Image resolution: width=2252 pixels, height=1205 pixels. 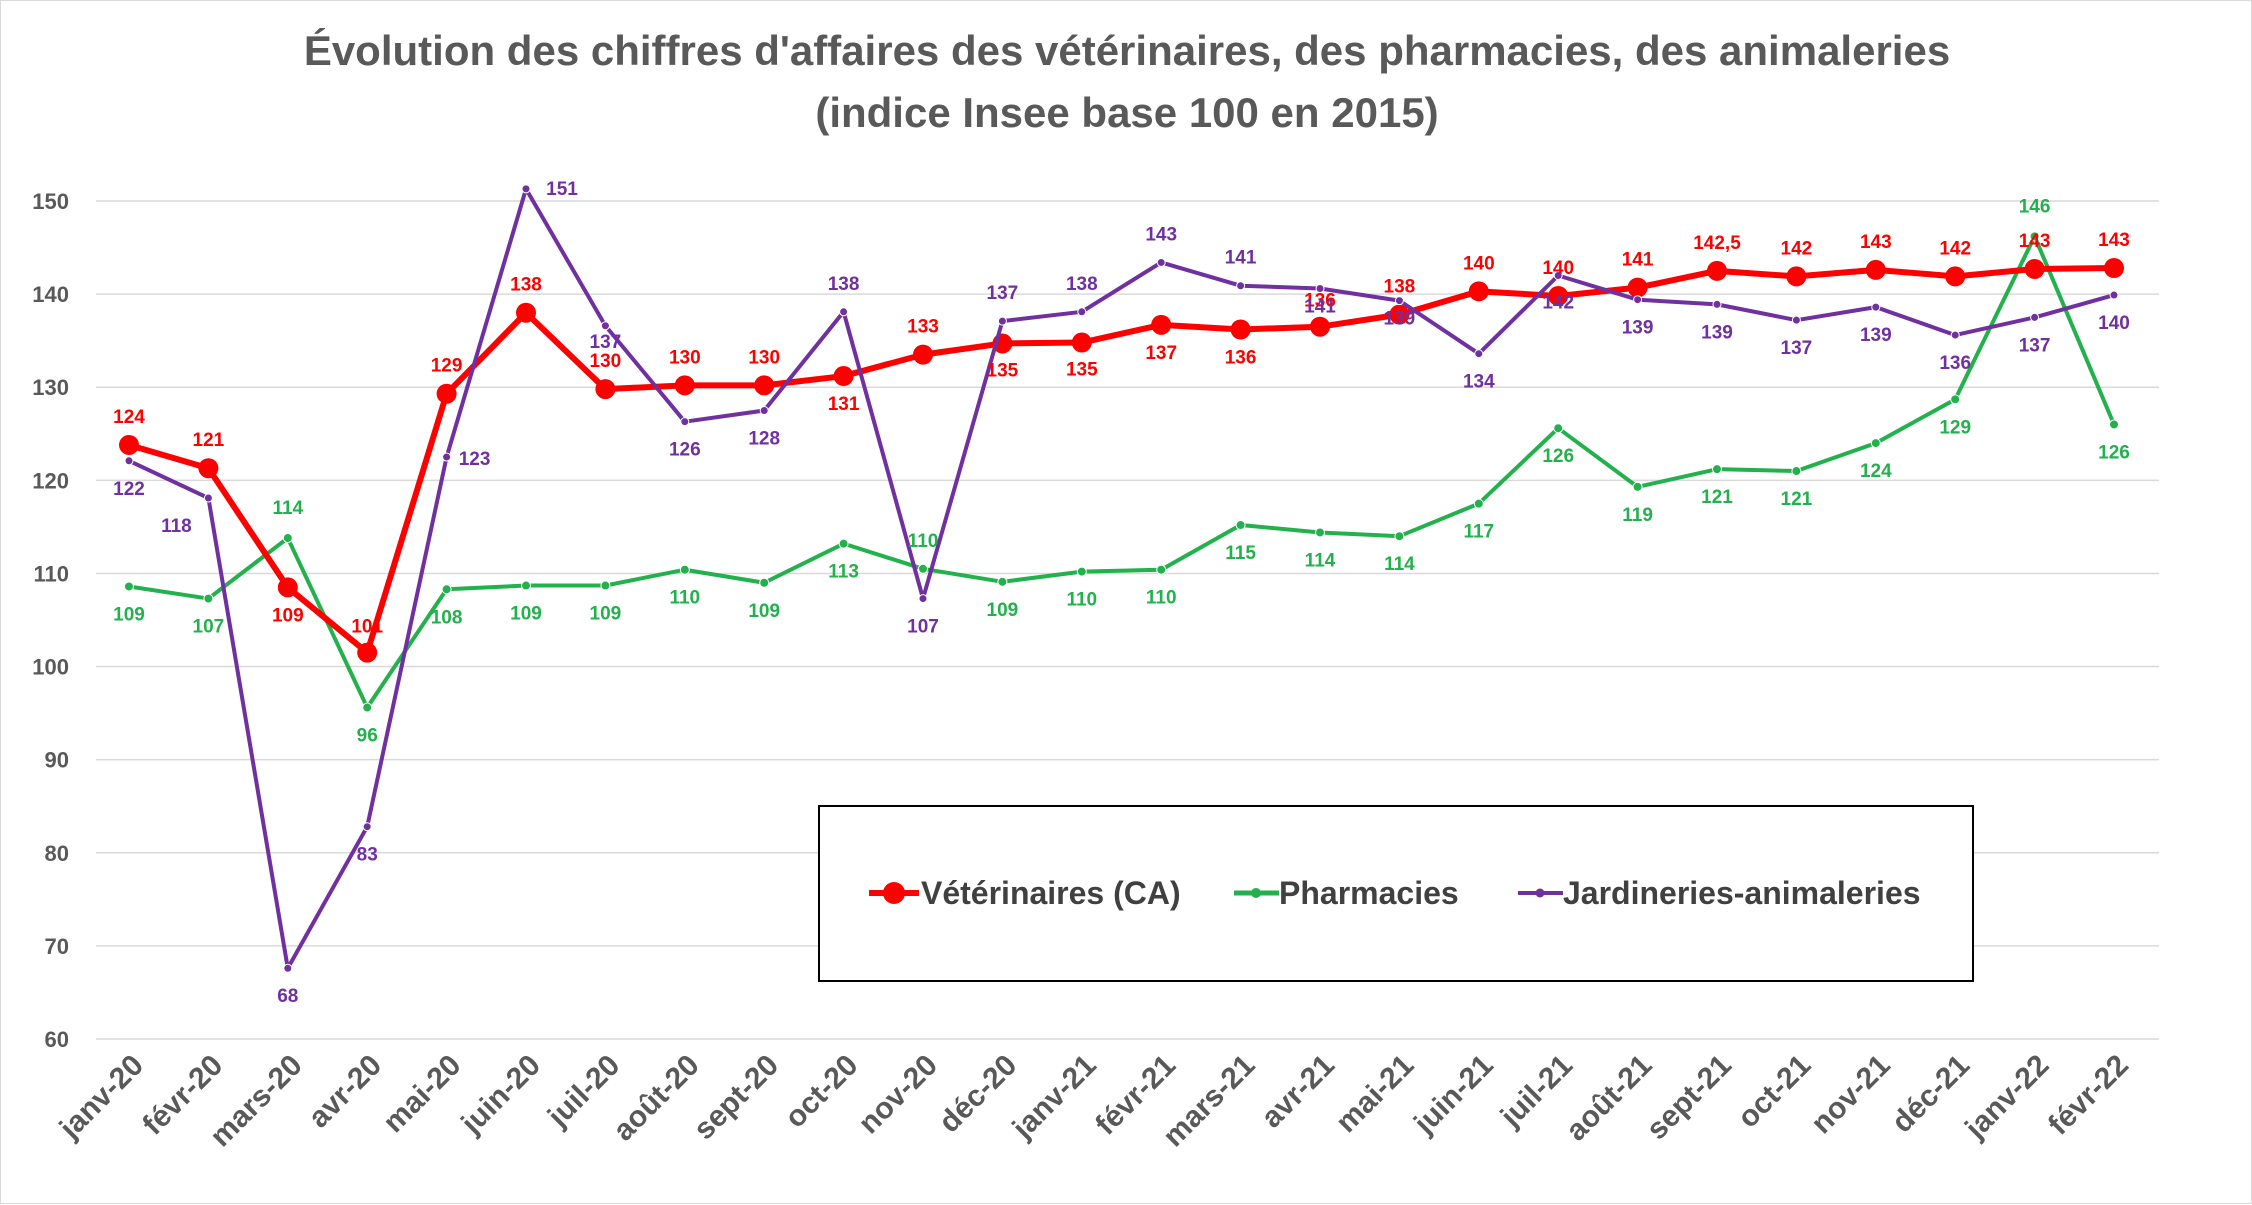 I want to click on y-tick-label: 150, so click(x=50, y=201).